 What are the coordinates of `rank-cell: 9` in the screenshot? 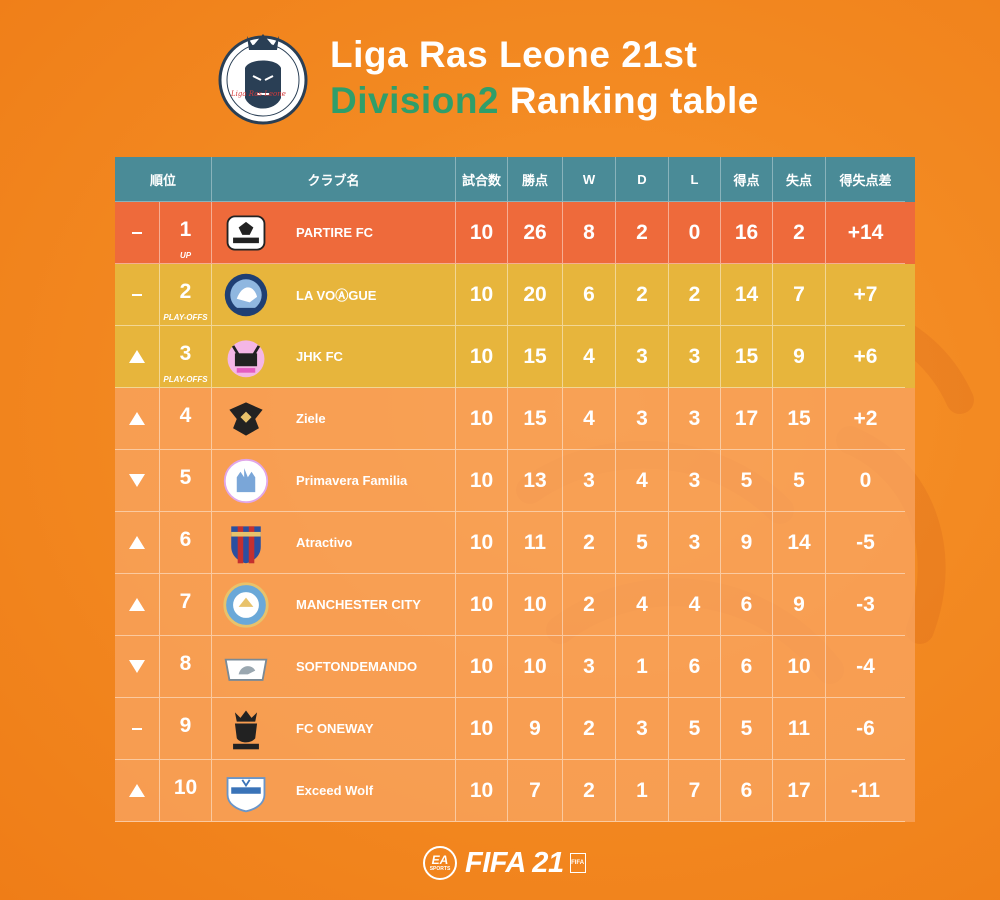 It's located at (186, 729).